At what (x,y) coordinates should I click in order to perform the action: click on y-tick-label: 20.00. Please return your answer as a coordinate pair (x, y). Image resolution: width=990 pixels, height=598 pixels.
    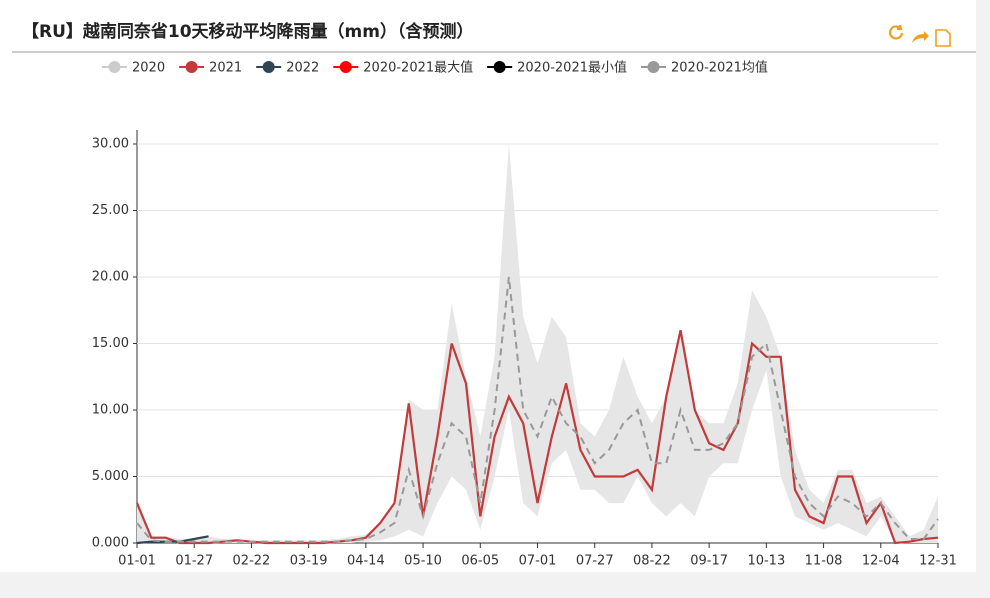
    Looking at the image, I should click on (110, 277).